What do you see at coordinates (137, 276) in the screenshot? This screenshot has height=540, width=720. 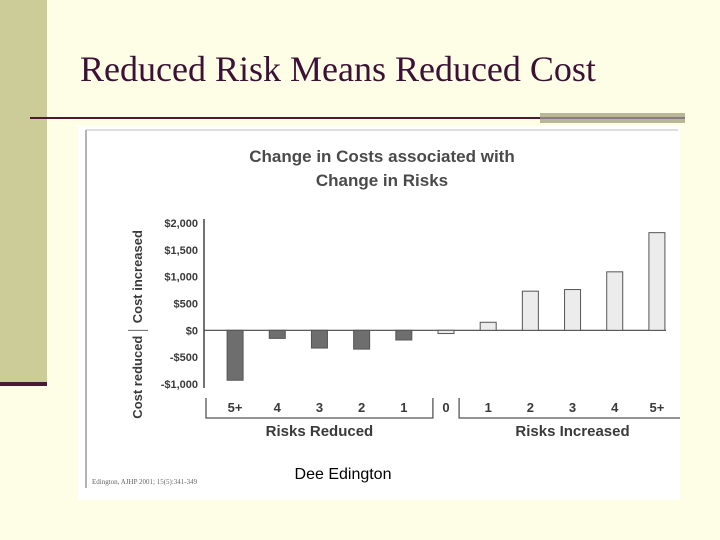 I see `y-label-cost-increased: Cost increased` at bounding box center [137, 276].